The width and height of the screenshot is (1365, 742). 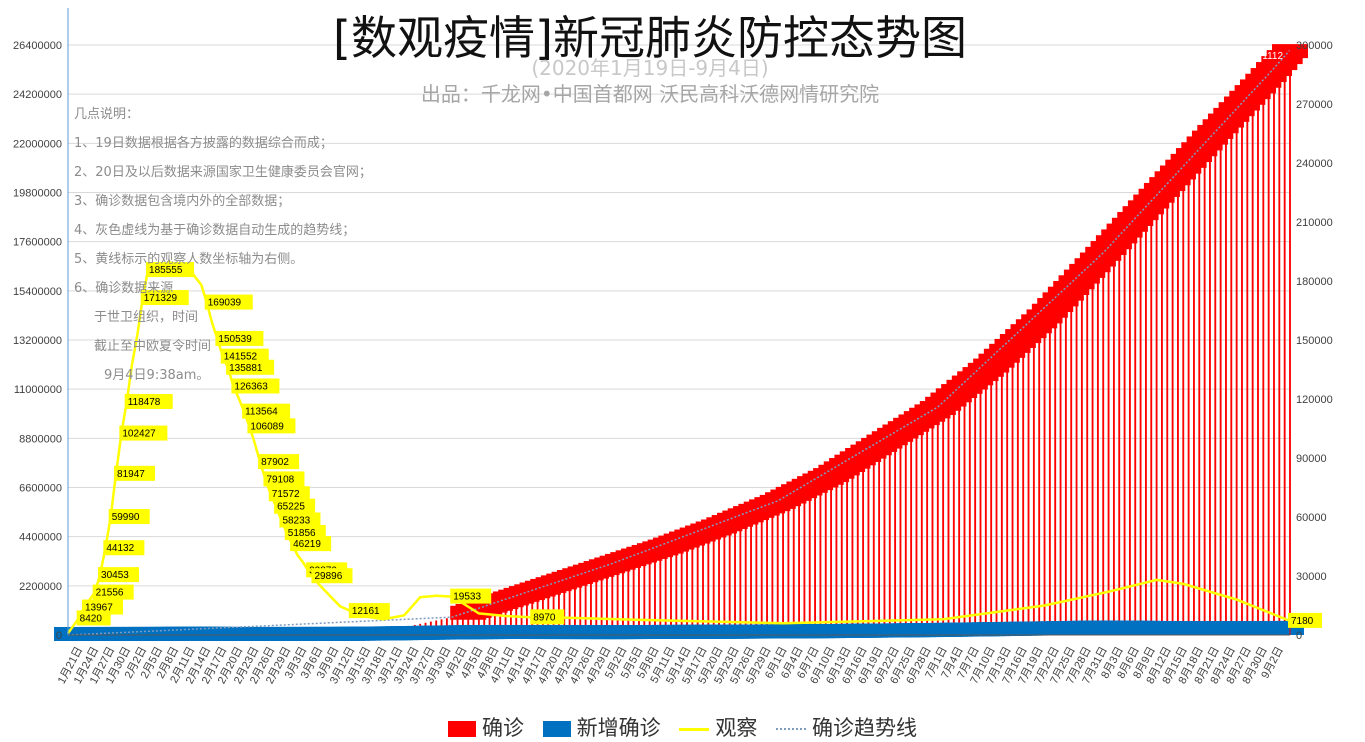 What do you see at coordinates (366, 611) in the screenshot?
I see `observed-data-label: 12161` at bounding box center [366, 611].